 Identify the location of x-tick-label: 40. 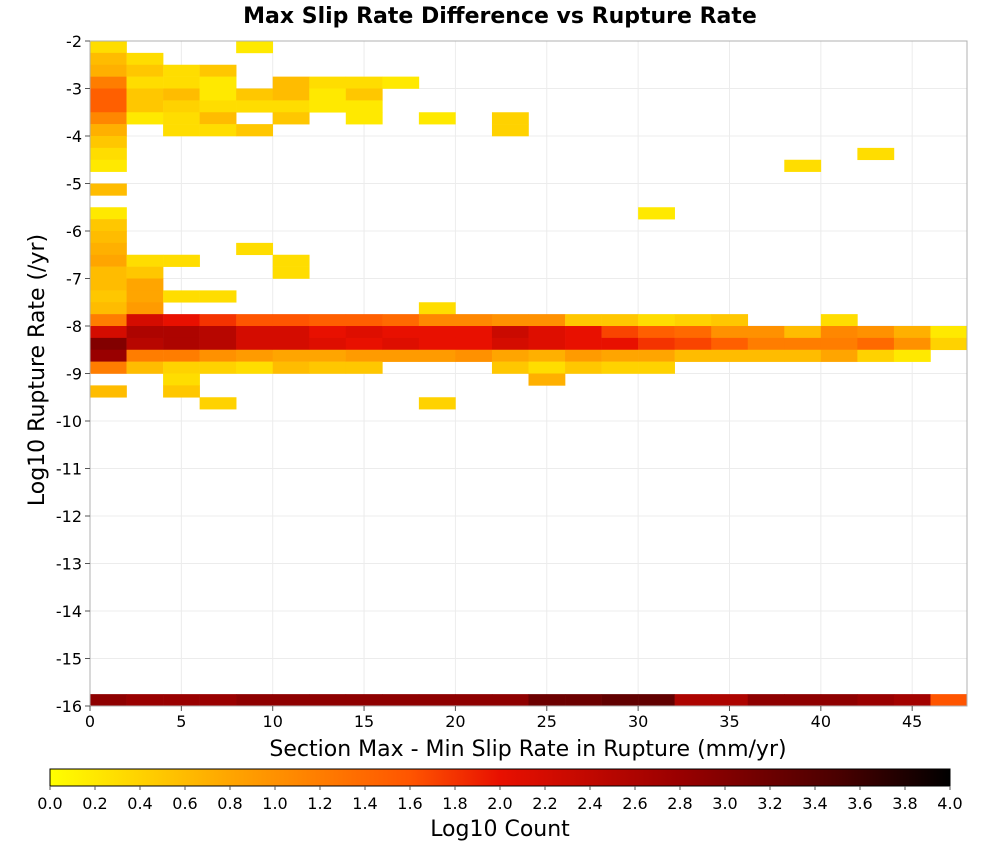
(821, 721).